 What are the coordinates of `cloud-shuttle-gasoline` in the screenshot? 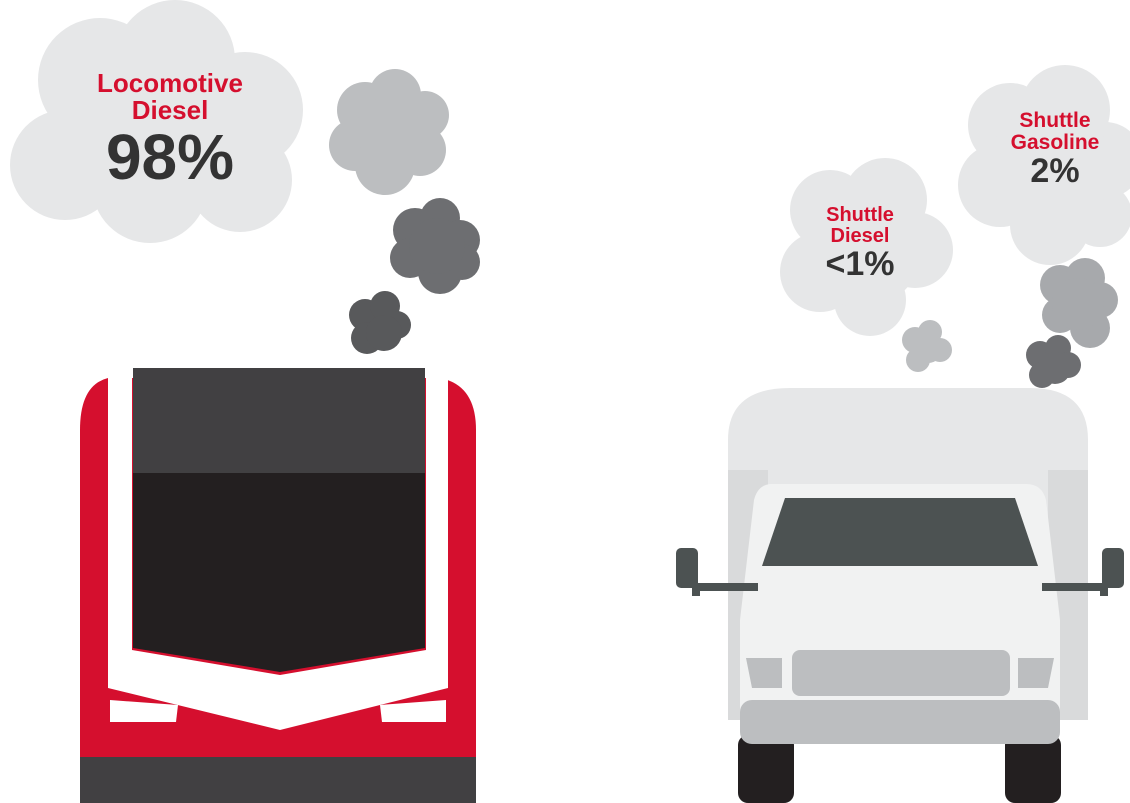 It's located at (1044, 165).